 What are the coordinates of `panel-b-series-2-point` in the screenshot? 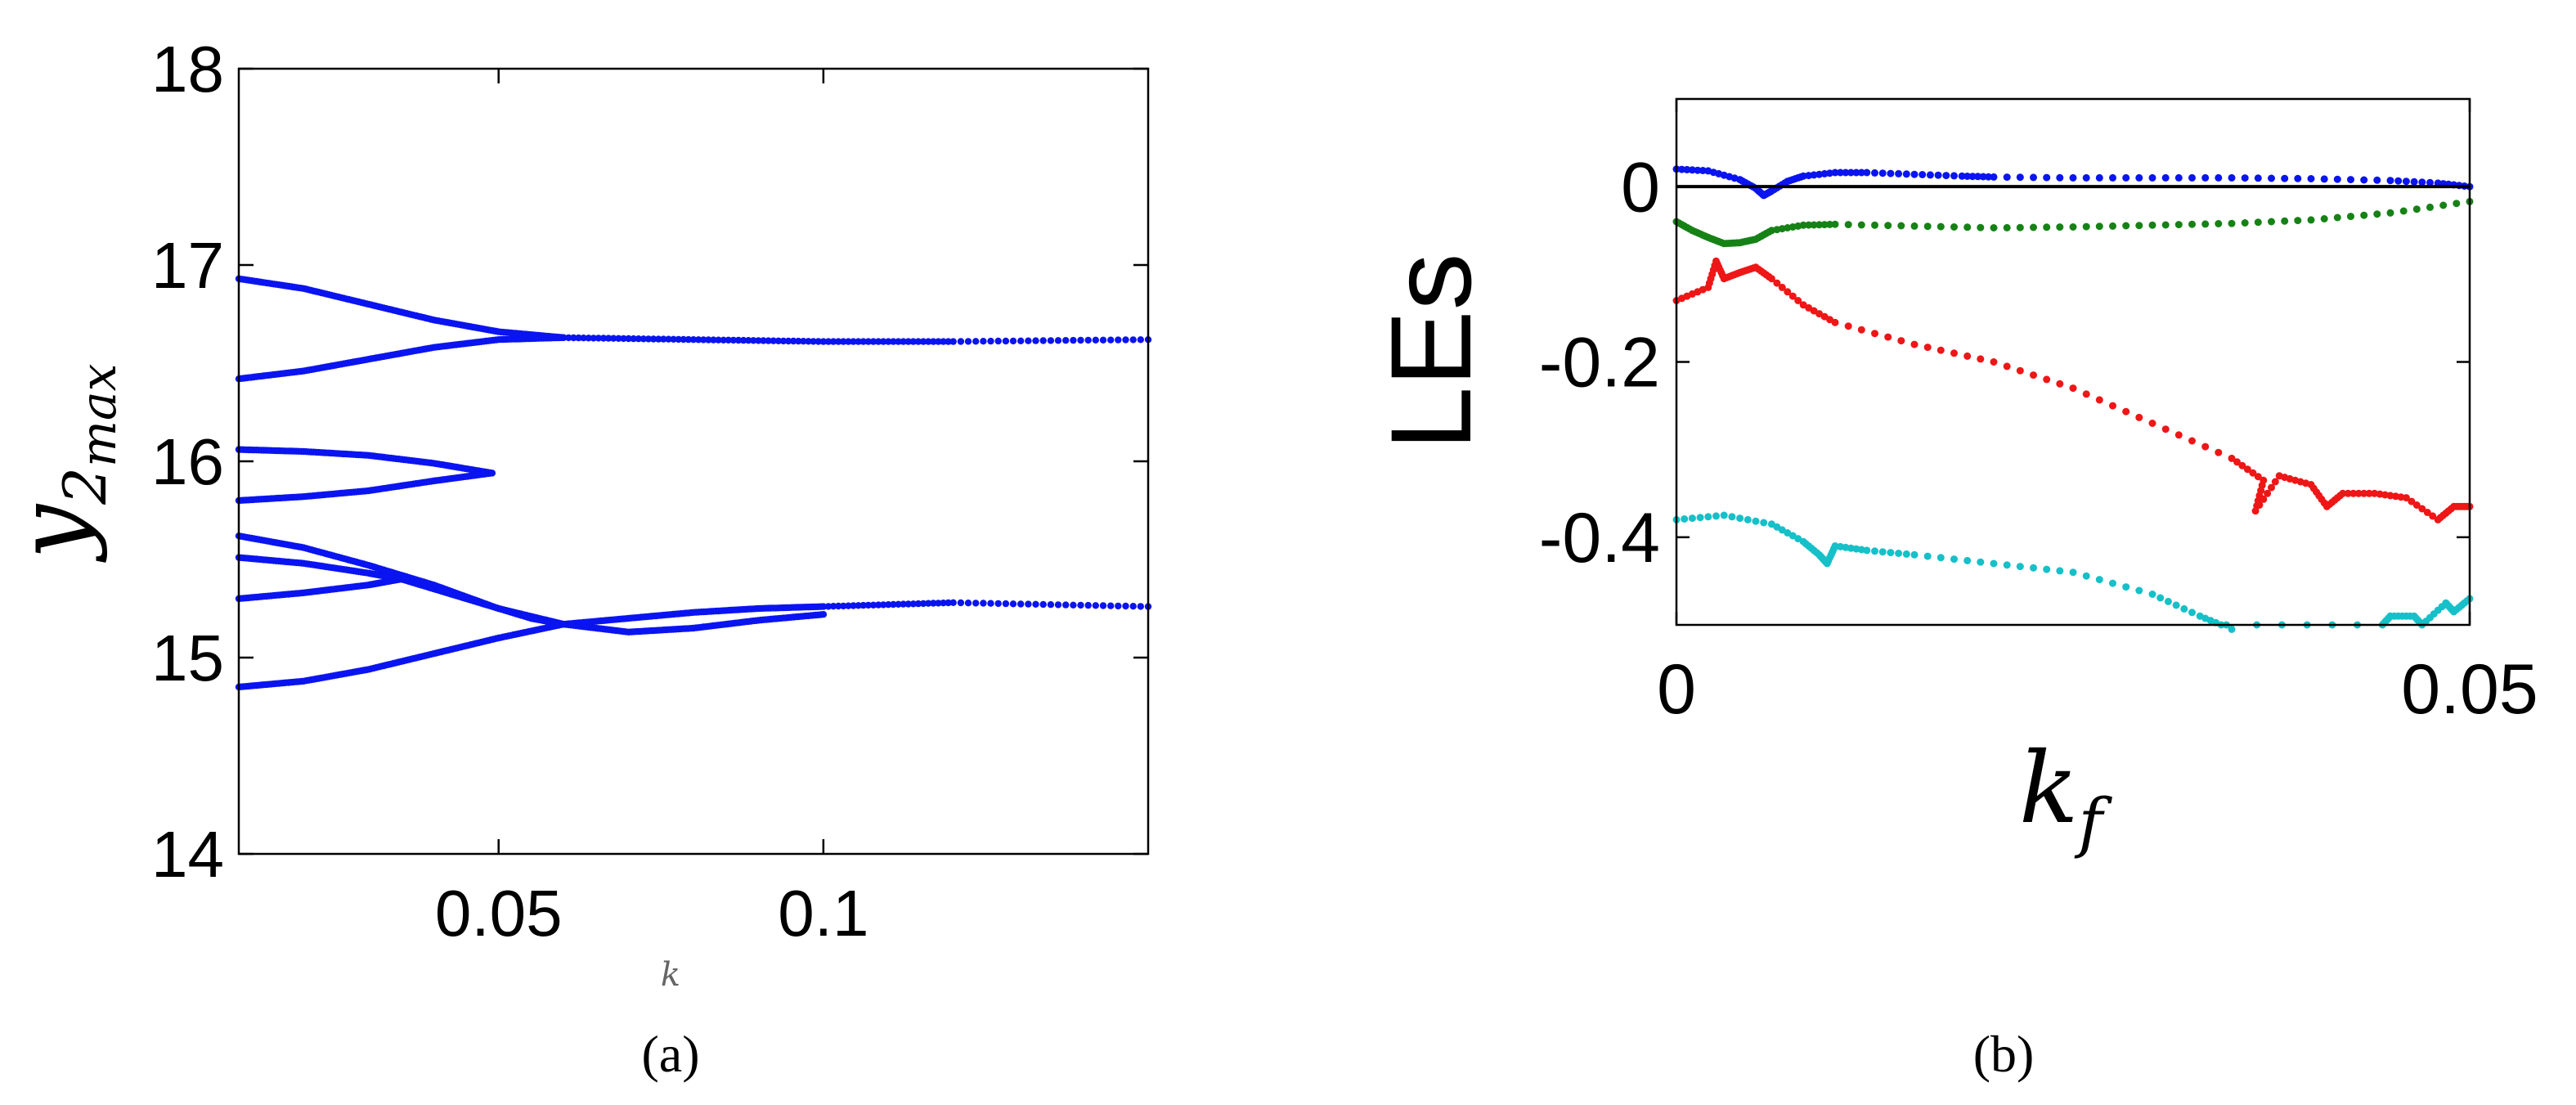 It's located at (2343, 493).